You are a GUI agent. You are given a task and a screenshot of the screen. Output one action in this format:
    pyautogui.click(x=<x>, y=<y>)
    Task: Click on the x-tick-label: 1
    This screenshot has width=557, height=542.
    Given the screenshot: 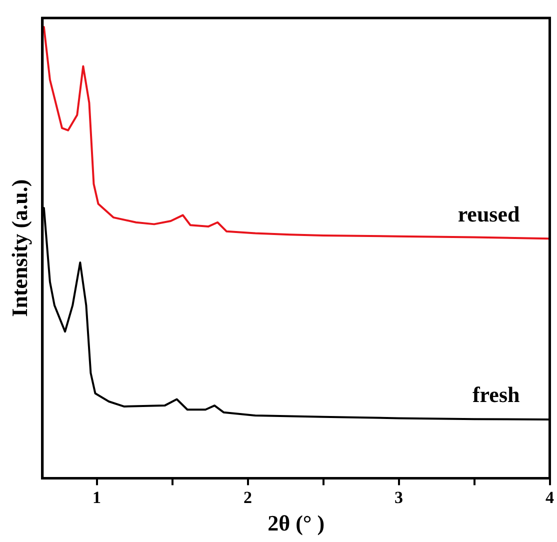 What is the action you would take?
    pyautogui.click(x=97, y=497)
    